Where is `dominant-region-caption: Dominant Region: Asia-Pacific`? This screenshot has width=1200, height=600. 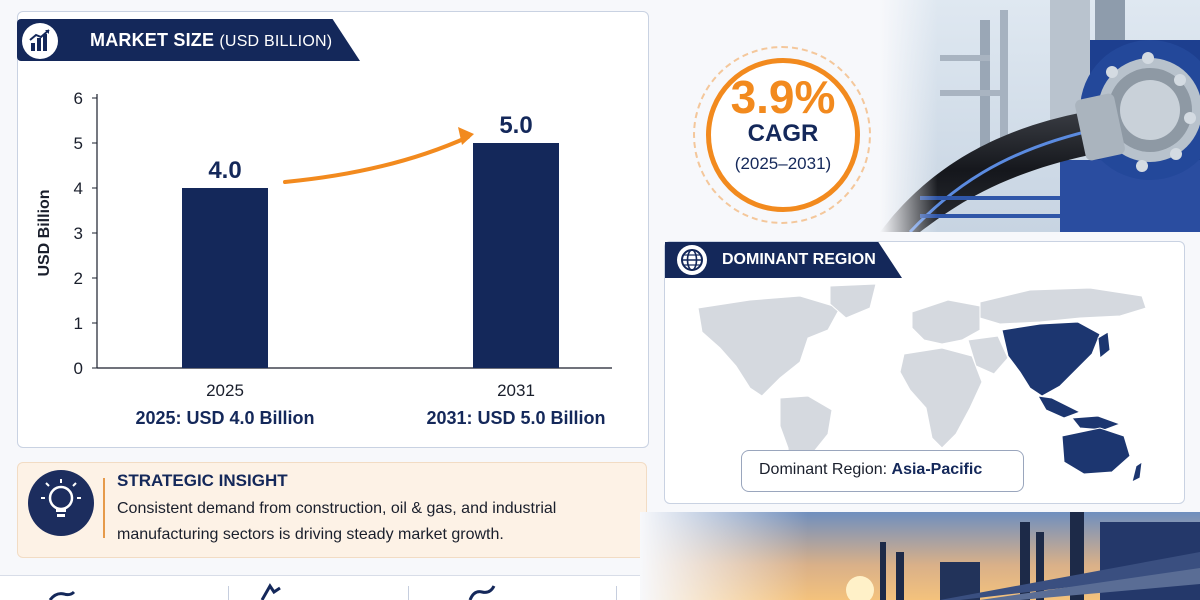 dominant-region-caption: Dominant Region: Asia-Pacific is located at coordinates (870, 470).